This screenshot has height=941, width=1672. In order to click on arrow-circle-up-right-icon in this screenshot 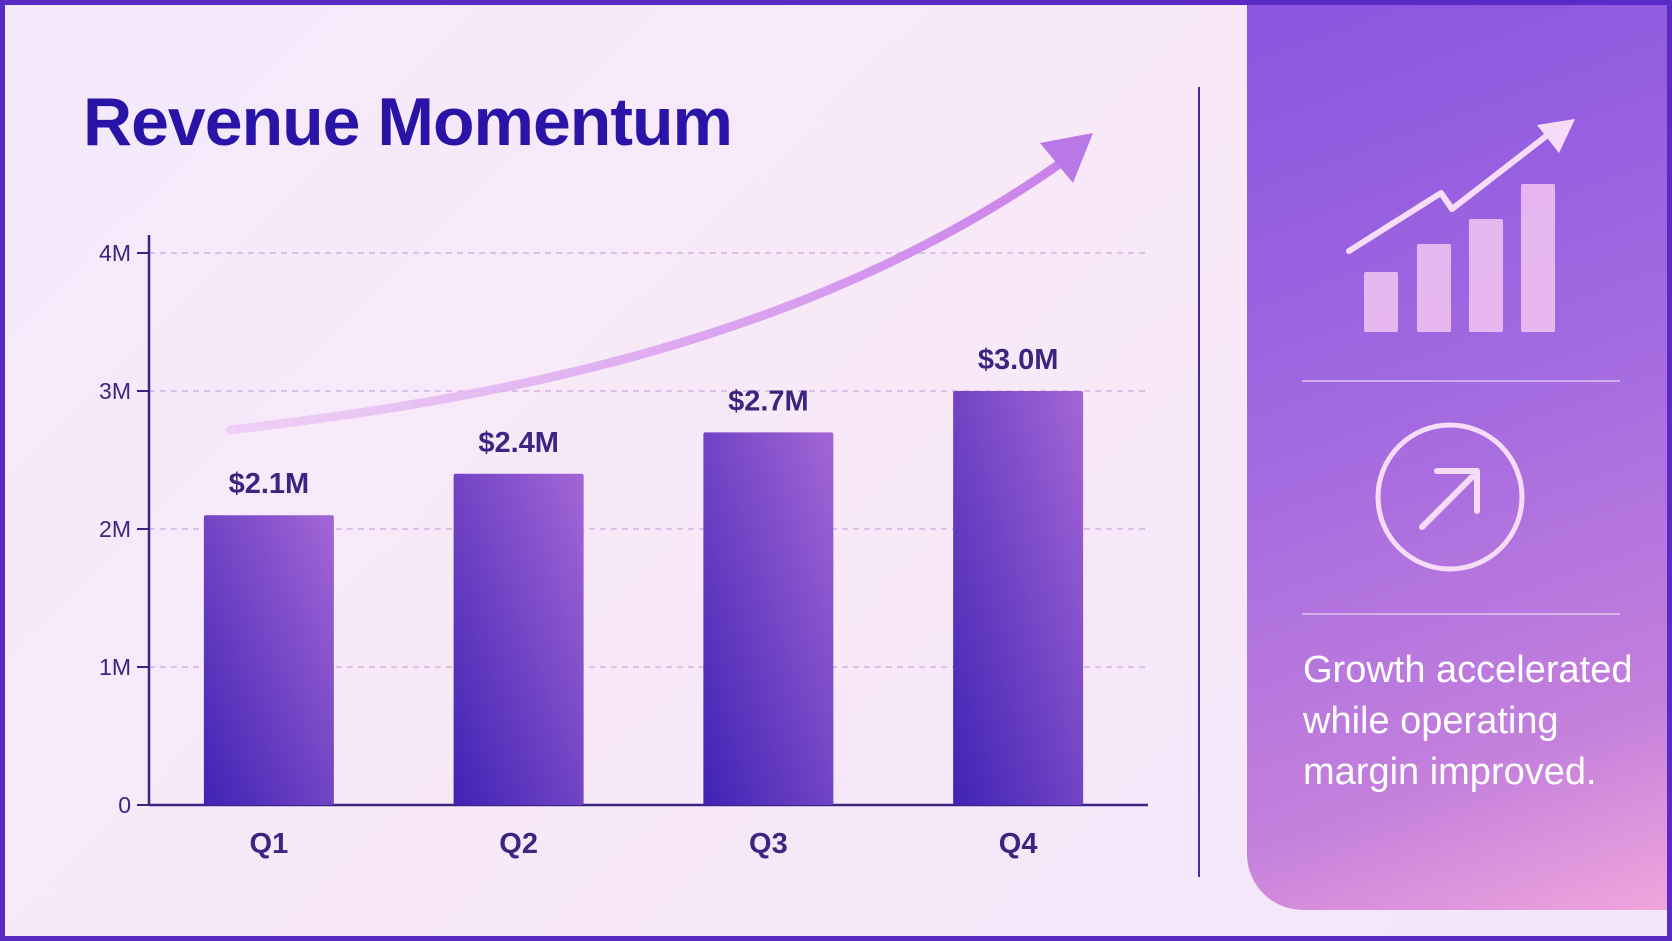, I will do `click(1450, 497)`.